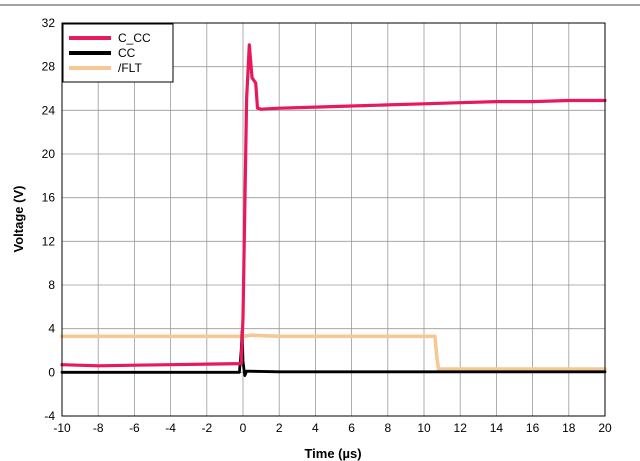  I want to click on series-line-flt, so click(333, 352).